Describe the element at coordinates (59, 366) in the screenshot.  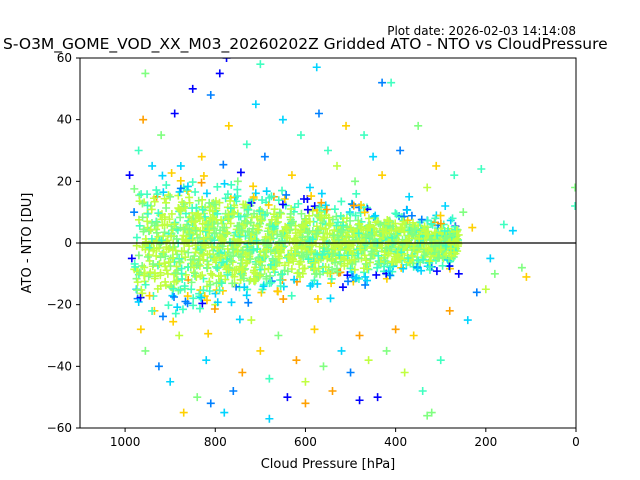
I see `y-tick-label: −40` at that location.